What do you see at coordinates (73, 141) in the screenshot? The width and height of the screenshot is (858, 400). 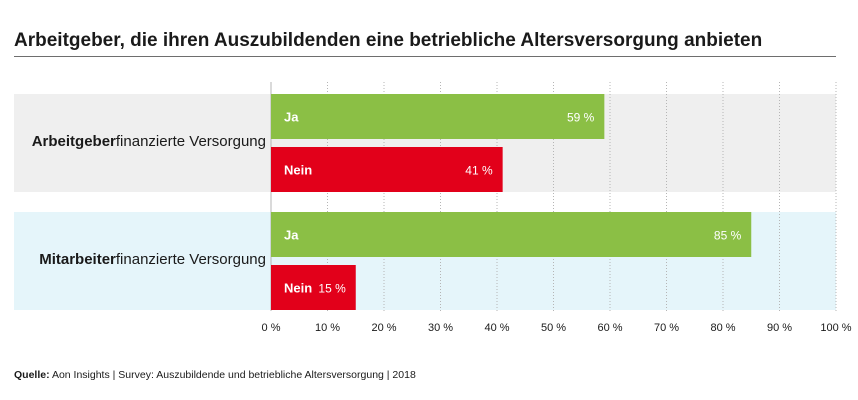 I see `group-label-bold: Arbeitgeber` at bounding box center [73, 141].